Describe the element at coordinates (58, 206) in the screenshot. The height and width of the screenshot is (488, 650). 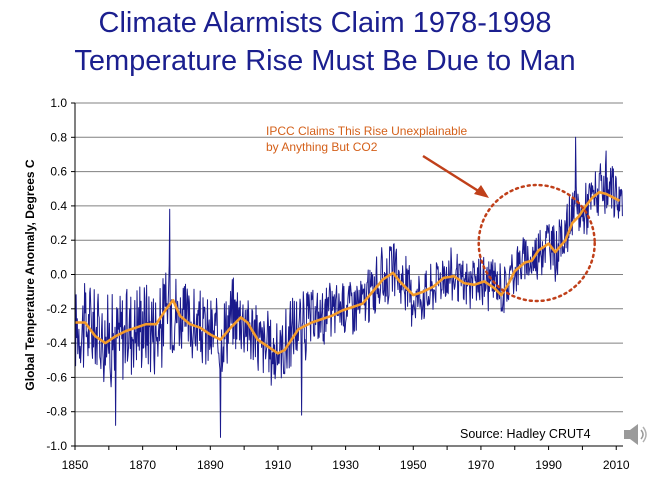
I see `y-tick-label: 0.4` at that location.